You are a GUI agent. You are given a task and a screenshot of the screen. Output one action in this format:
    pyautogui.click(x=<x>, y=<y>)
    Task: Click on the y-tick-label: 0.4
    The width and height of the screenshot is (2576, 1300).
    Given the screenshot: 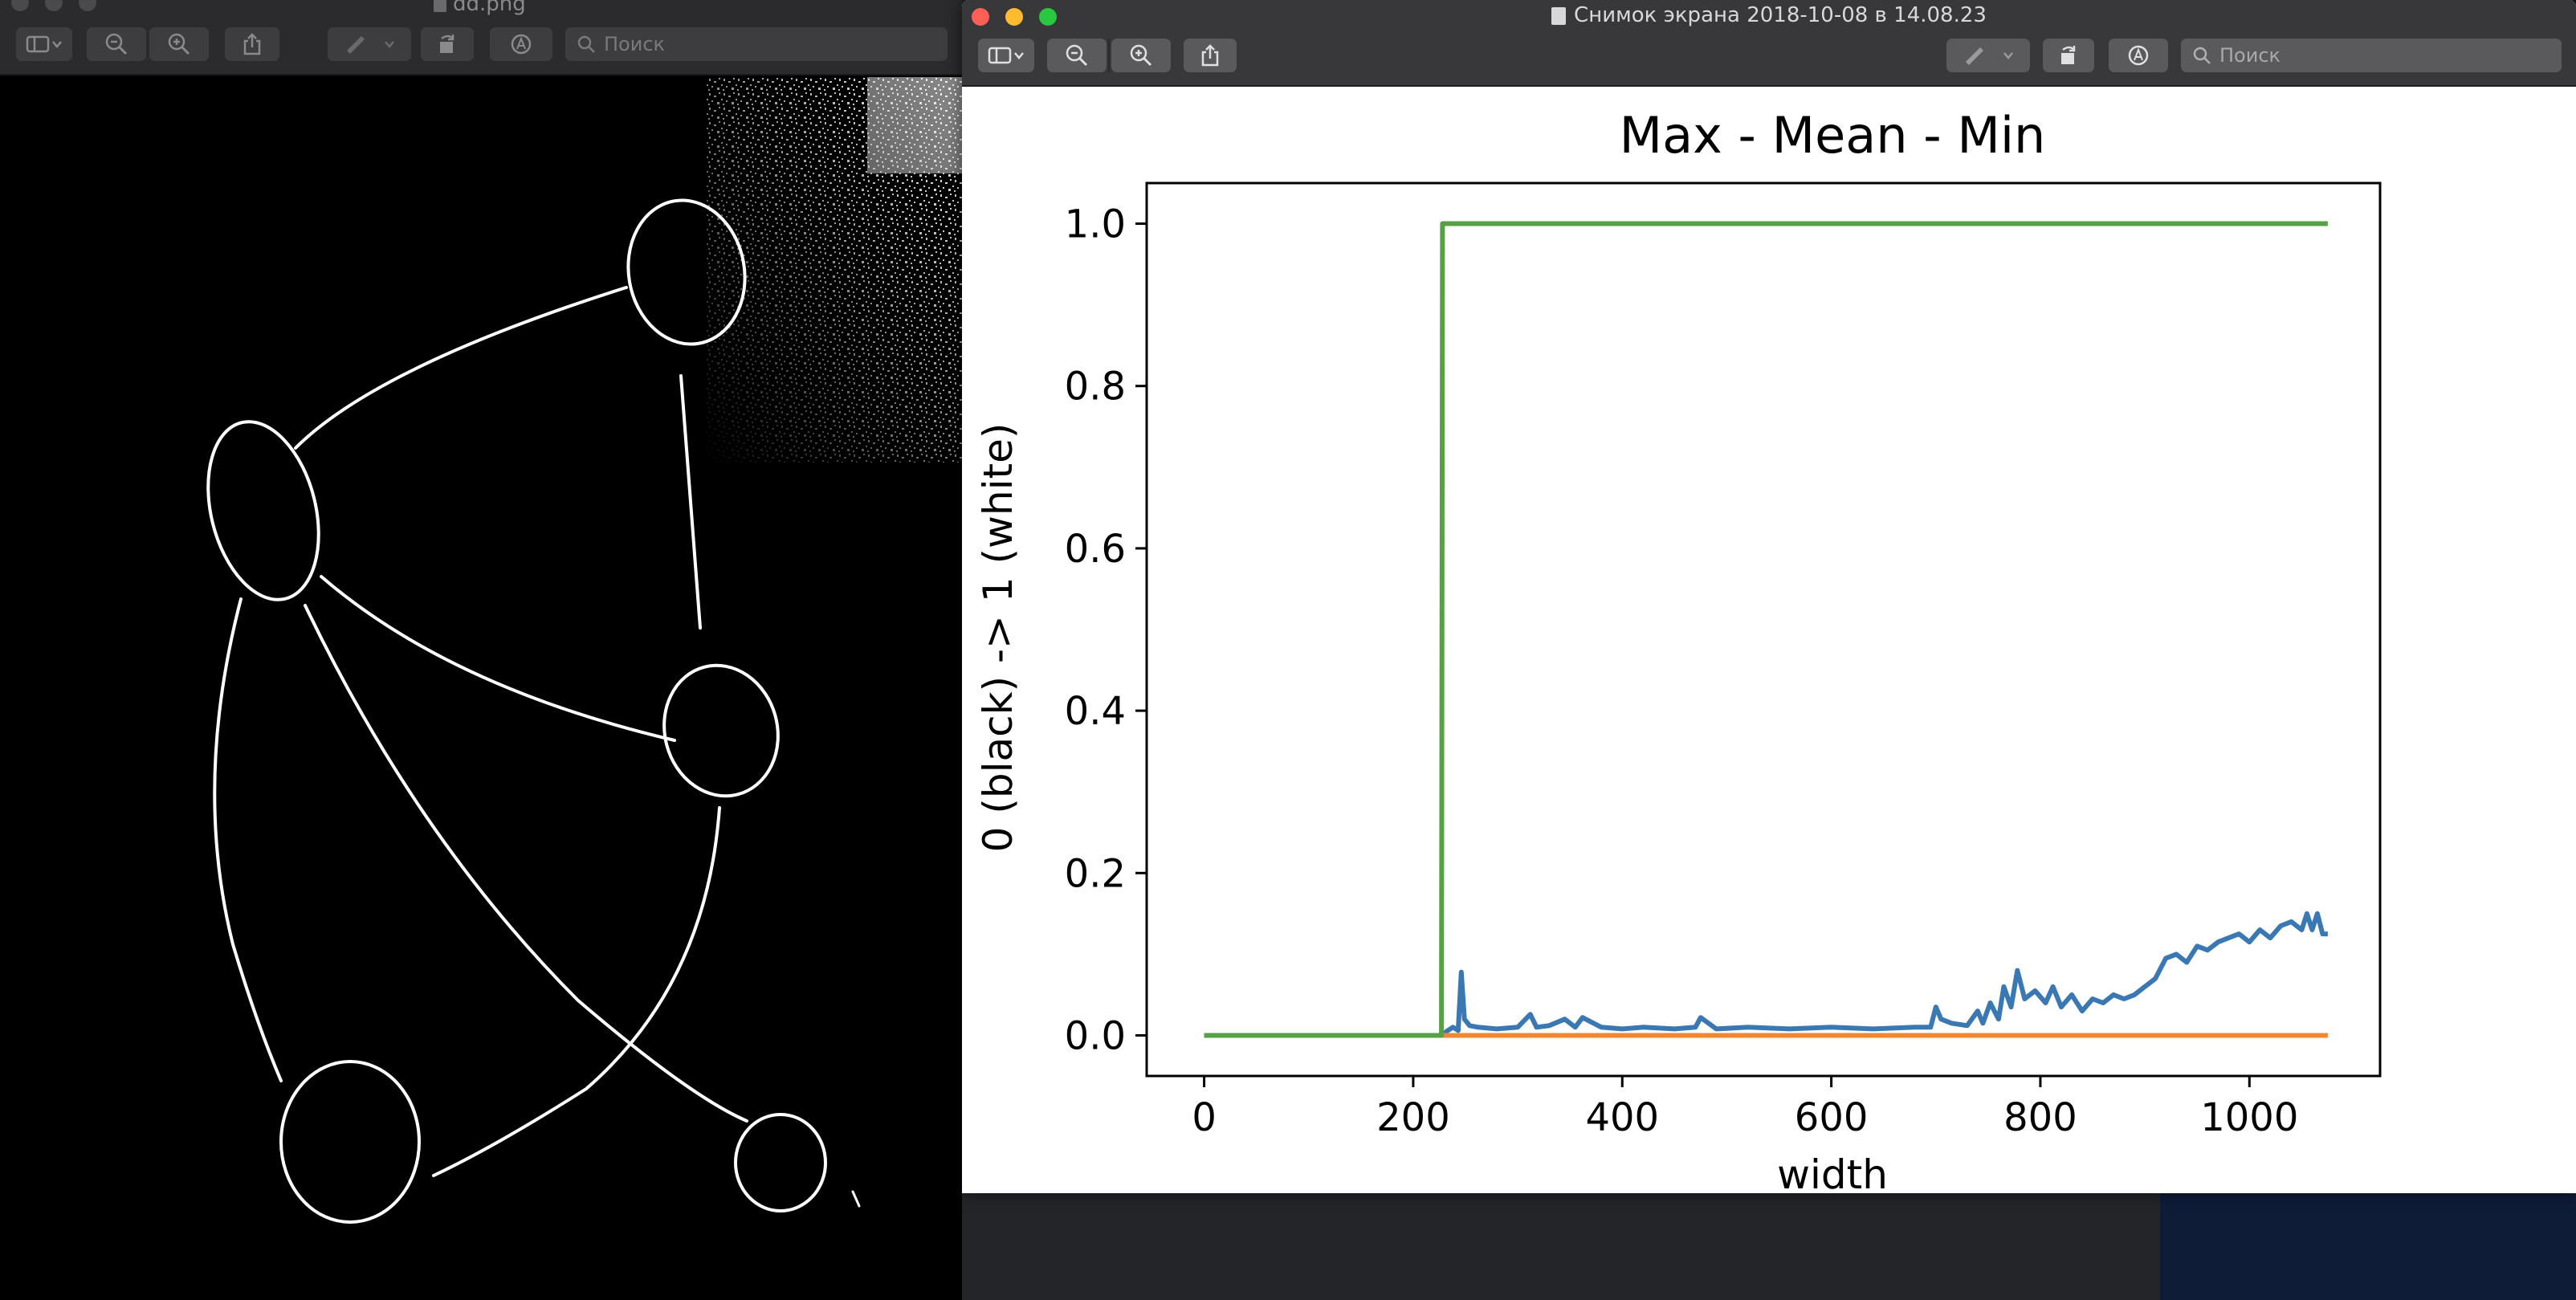 What is the action you would take?
    pyautogui.click(x=1095, y=711)
    